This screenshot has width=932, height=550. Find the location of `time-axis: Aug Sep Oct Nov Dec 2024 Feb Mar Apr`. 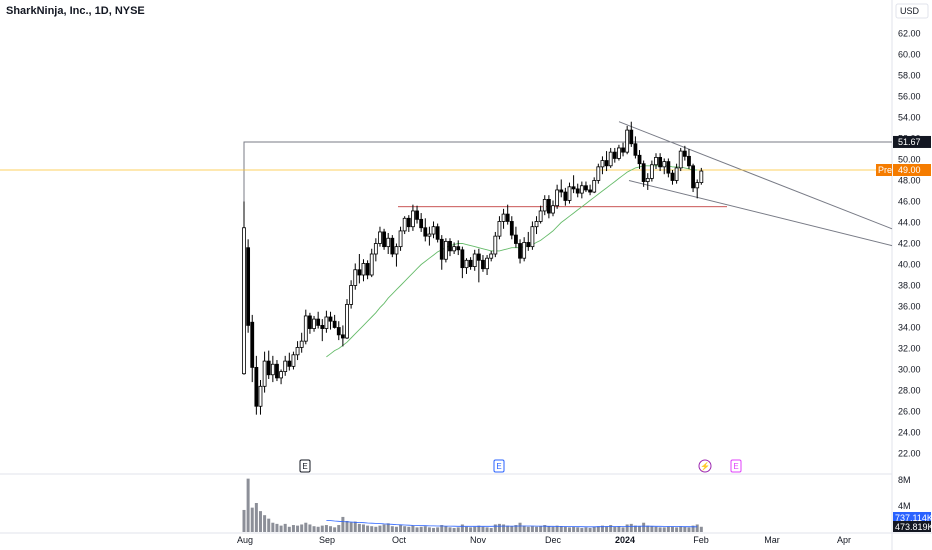

time-axis: Aug Sep Oct Nov Dec 2024 Feb Mar Apr is located at coordinates (544, 540).